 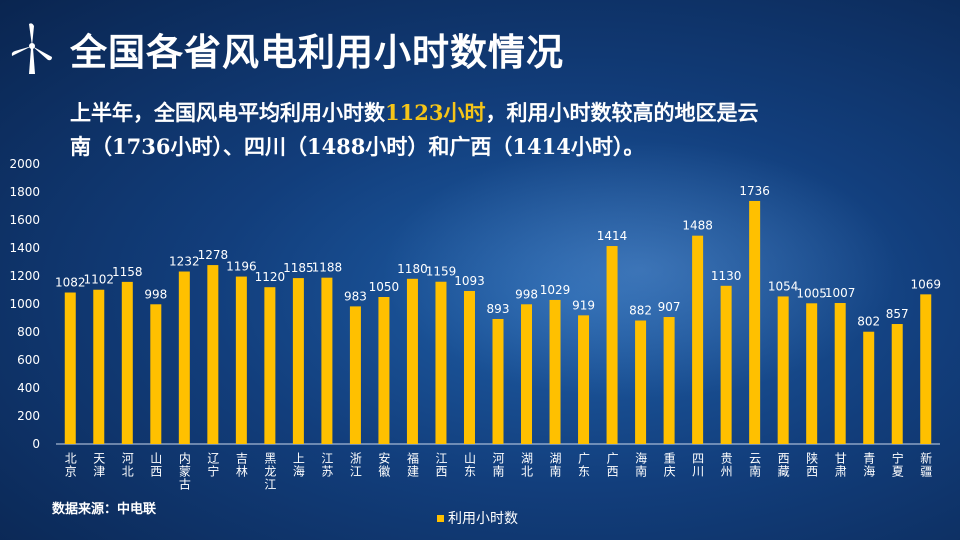 What do you see at coordinates (584, 465) in the screenshot?
I see `x-tick-label: 广东` at bounding box center [584, 465].